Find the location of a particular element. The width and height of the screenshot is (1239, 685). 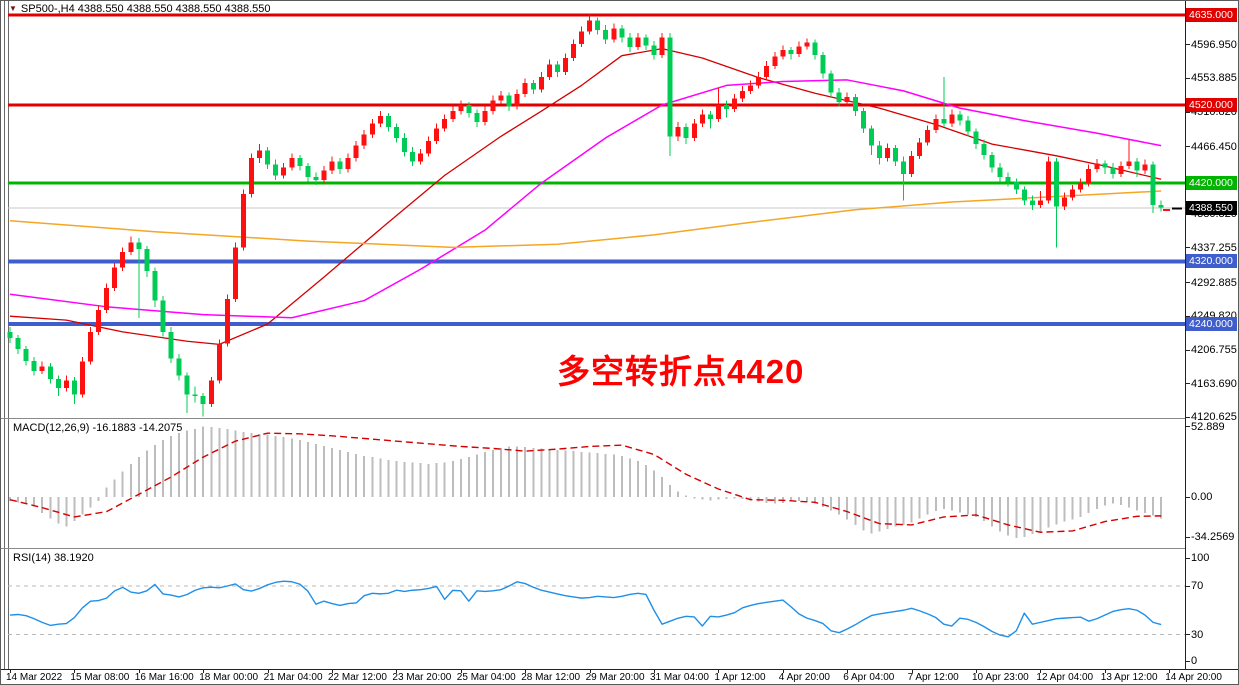

time-axis-label: 25 Mar 04:00 is located at coordinates (486, 677).